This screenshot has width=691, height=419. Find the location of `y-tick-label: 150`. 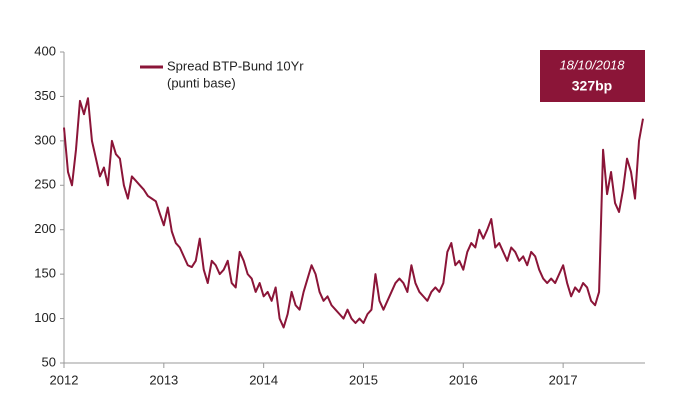

y-tick-label: 150 is located at coordinates (45, 273).